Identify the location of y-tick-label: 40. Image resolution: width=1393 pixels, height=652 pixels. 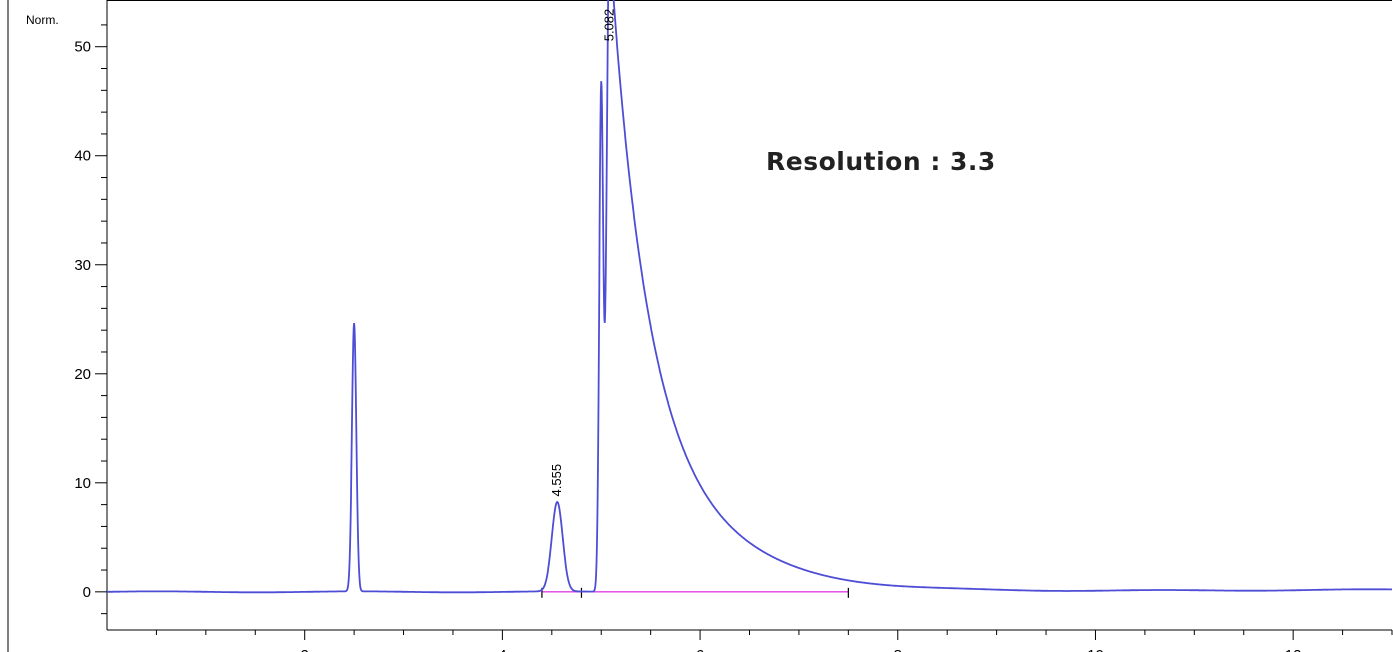
(82, 156).